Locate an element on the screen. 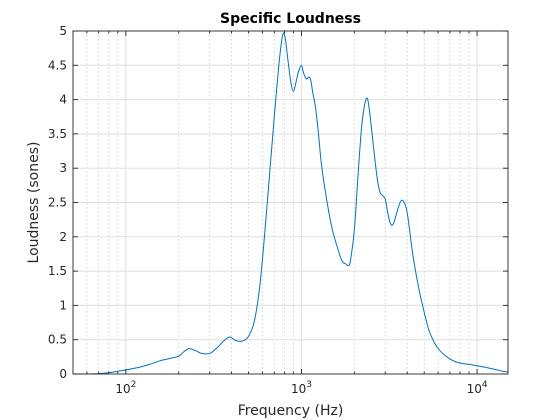  y-tick-label: 4.5 is located at coordinates (57, 65).